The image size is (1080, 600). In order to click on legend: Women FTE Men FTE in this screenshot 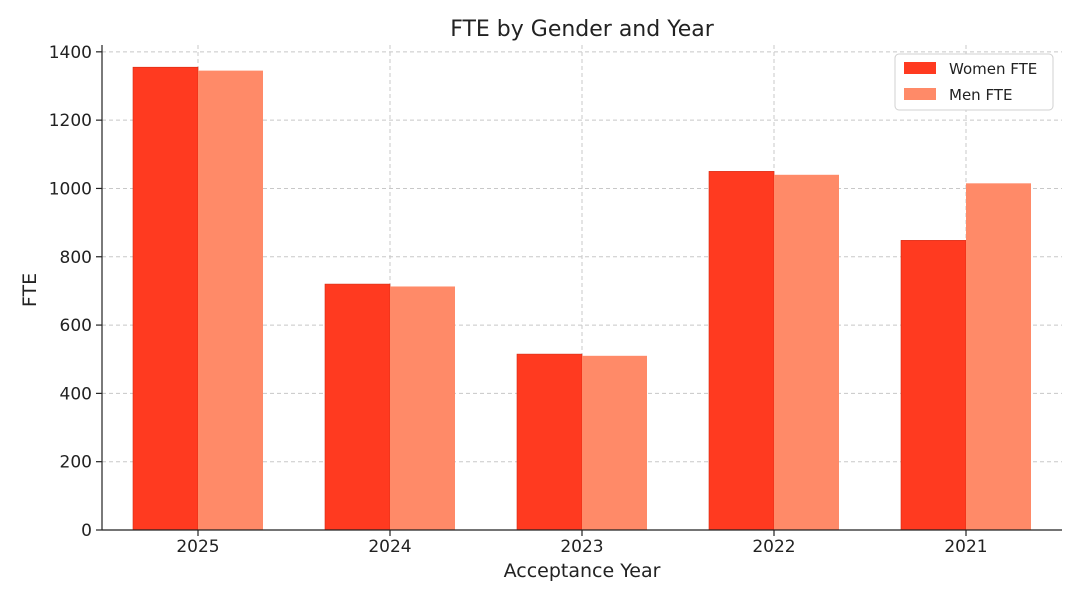, I will do `click(974, 82)`.